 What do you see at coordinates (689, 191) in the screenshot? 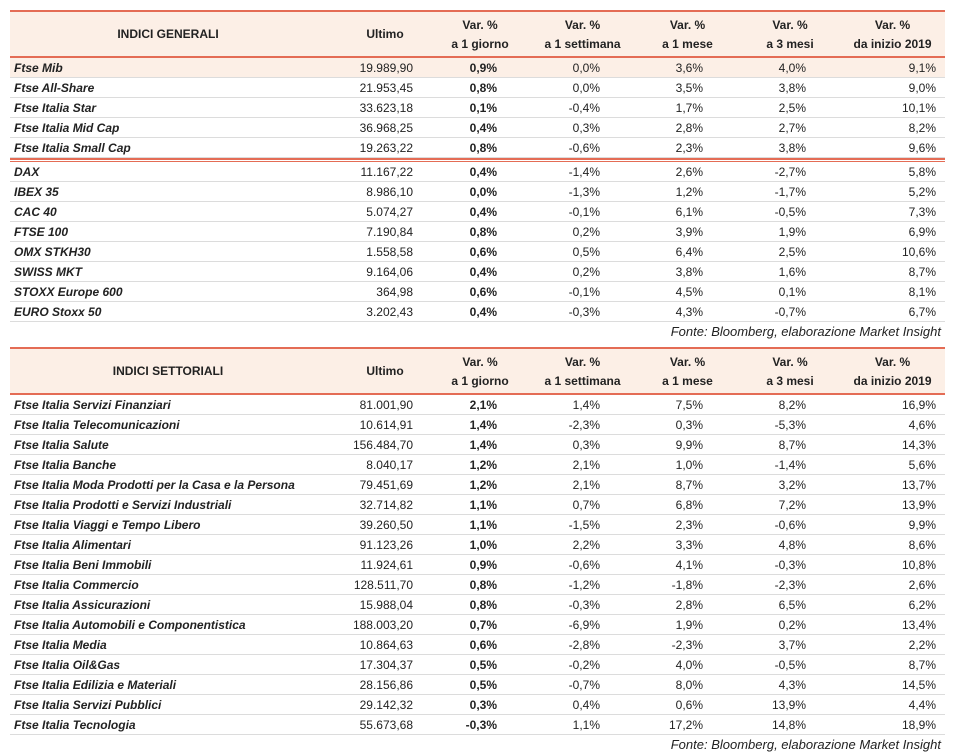
I see `cell: 1,2%` at bounding box center [689, 191].